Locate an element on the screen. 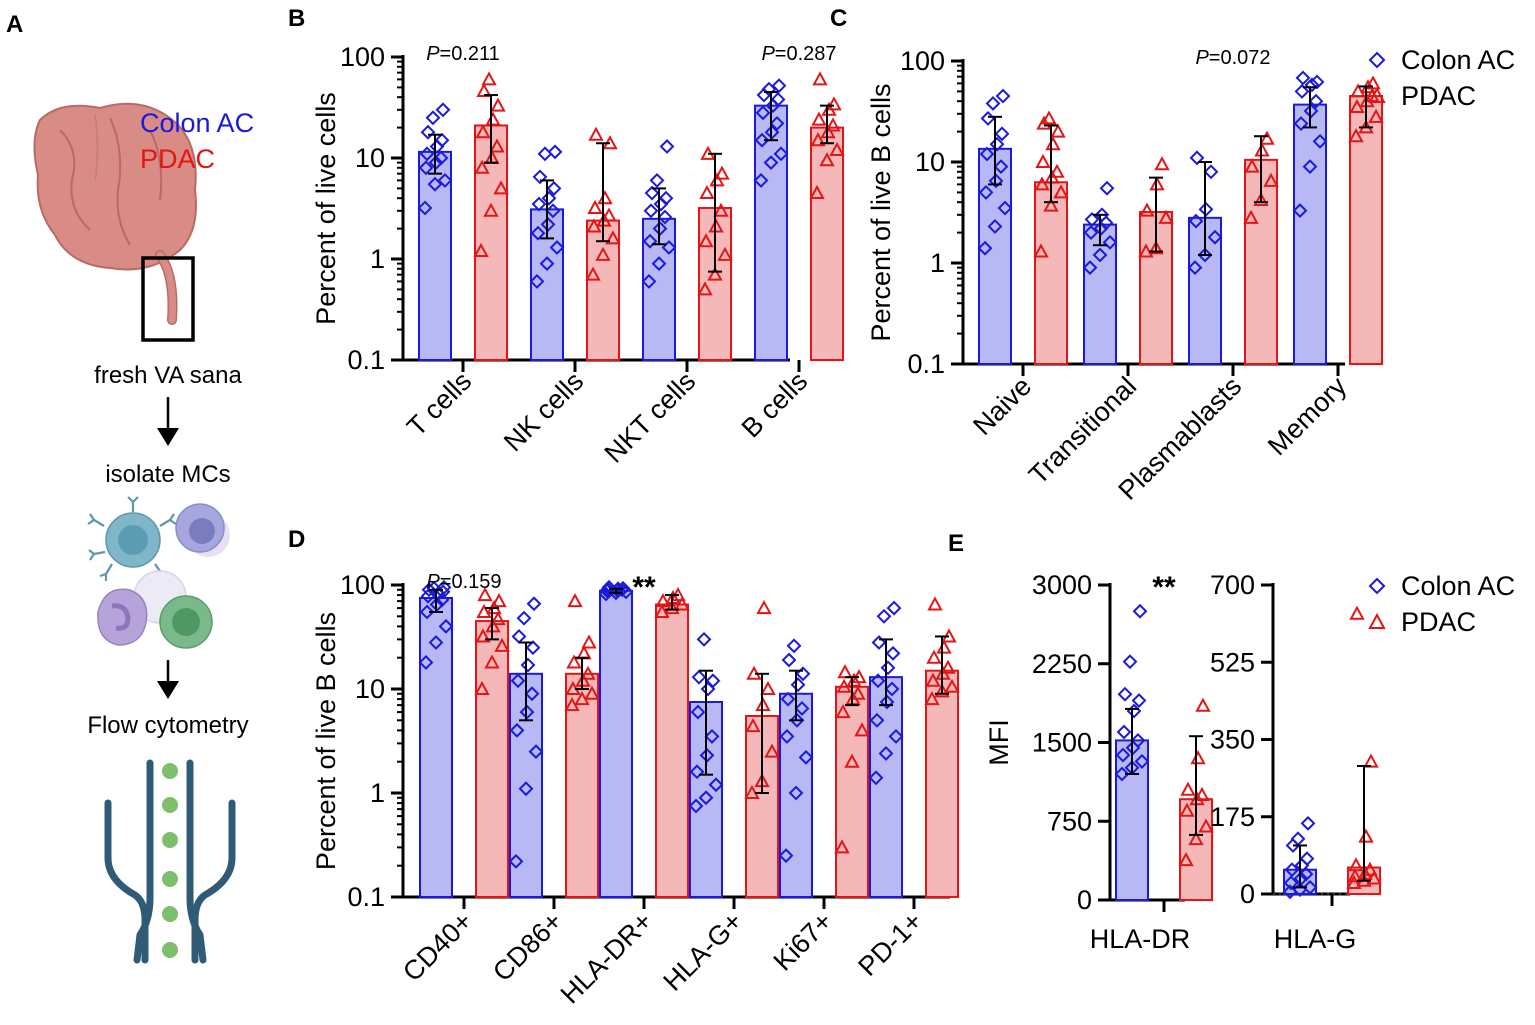  x-tick-label: HLA-G+ is located at coordinates (703, 951).